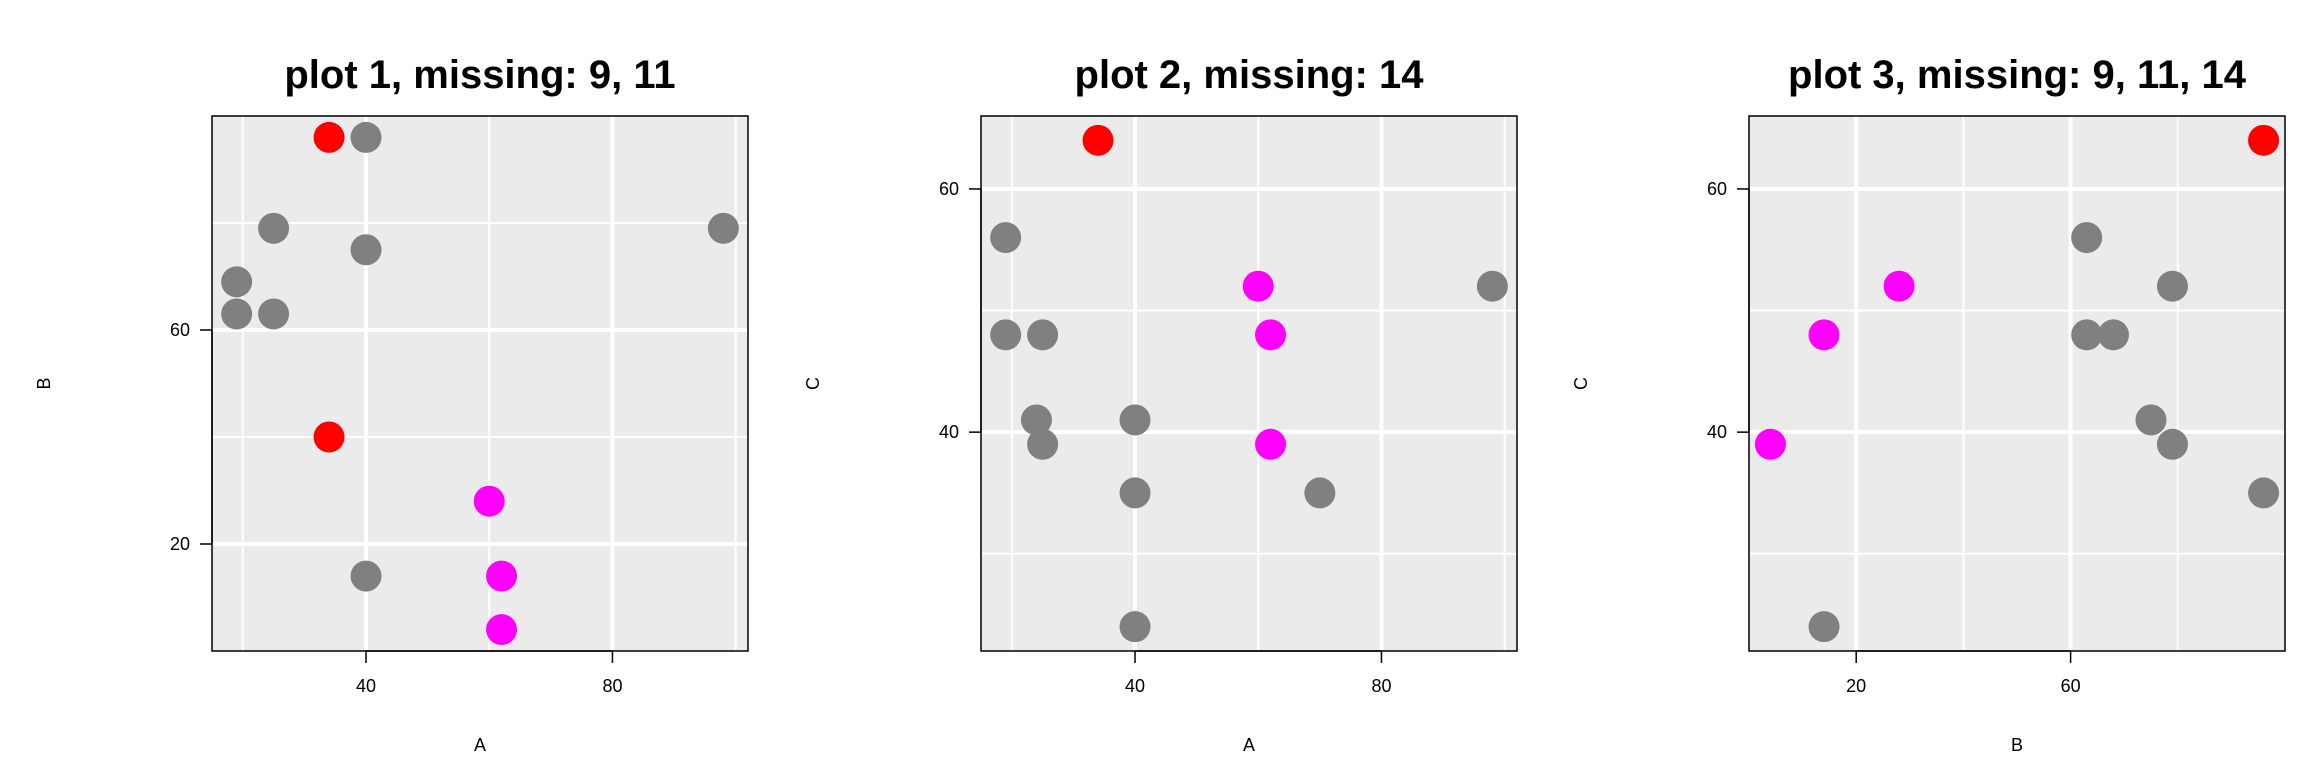 Image resolution: width=2304 pixels, height=768 pixels. Describe the element at coordinates (479, 75) in the screenshot. I see `plot-title: plot 1, missing: 9, 11` at that location.